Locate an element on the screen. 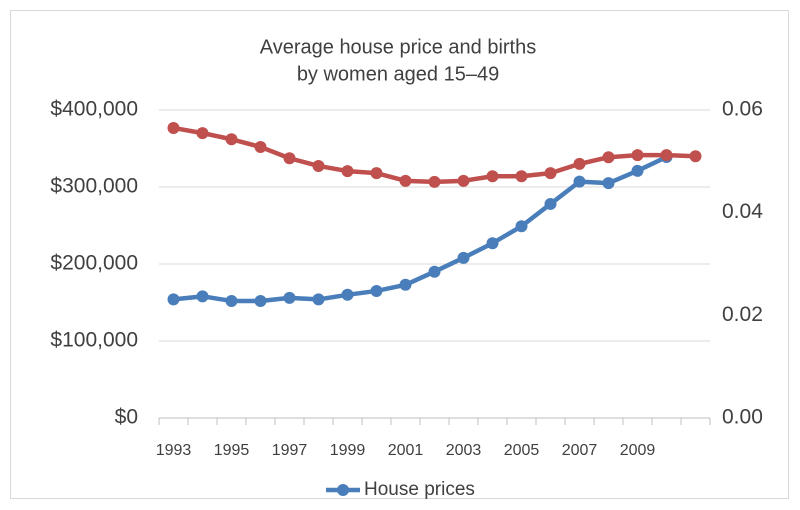 The width and height of the screenshot is (800, 510). x-tick-label: 2007 is located at coordinates (580, 450).